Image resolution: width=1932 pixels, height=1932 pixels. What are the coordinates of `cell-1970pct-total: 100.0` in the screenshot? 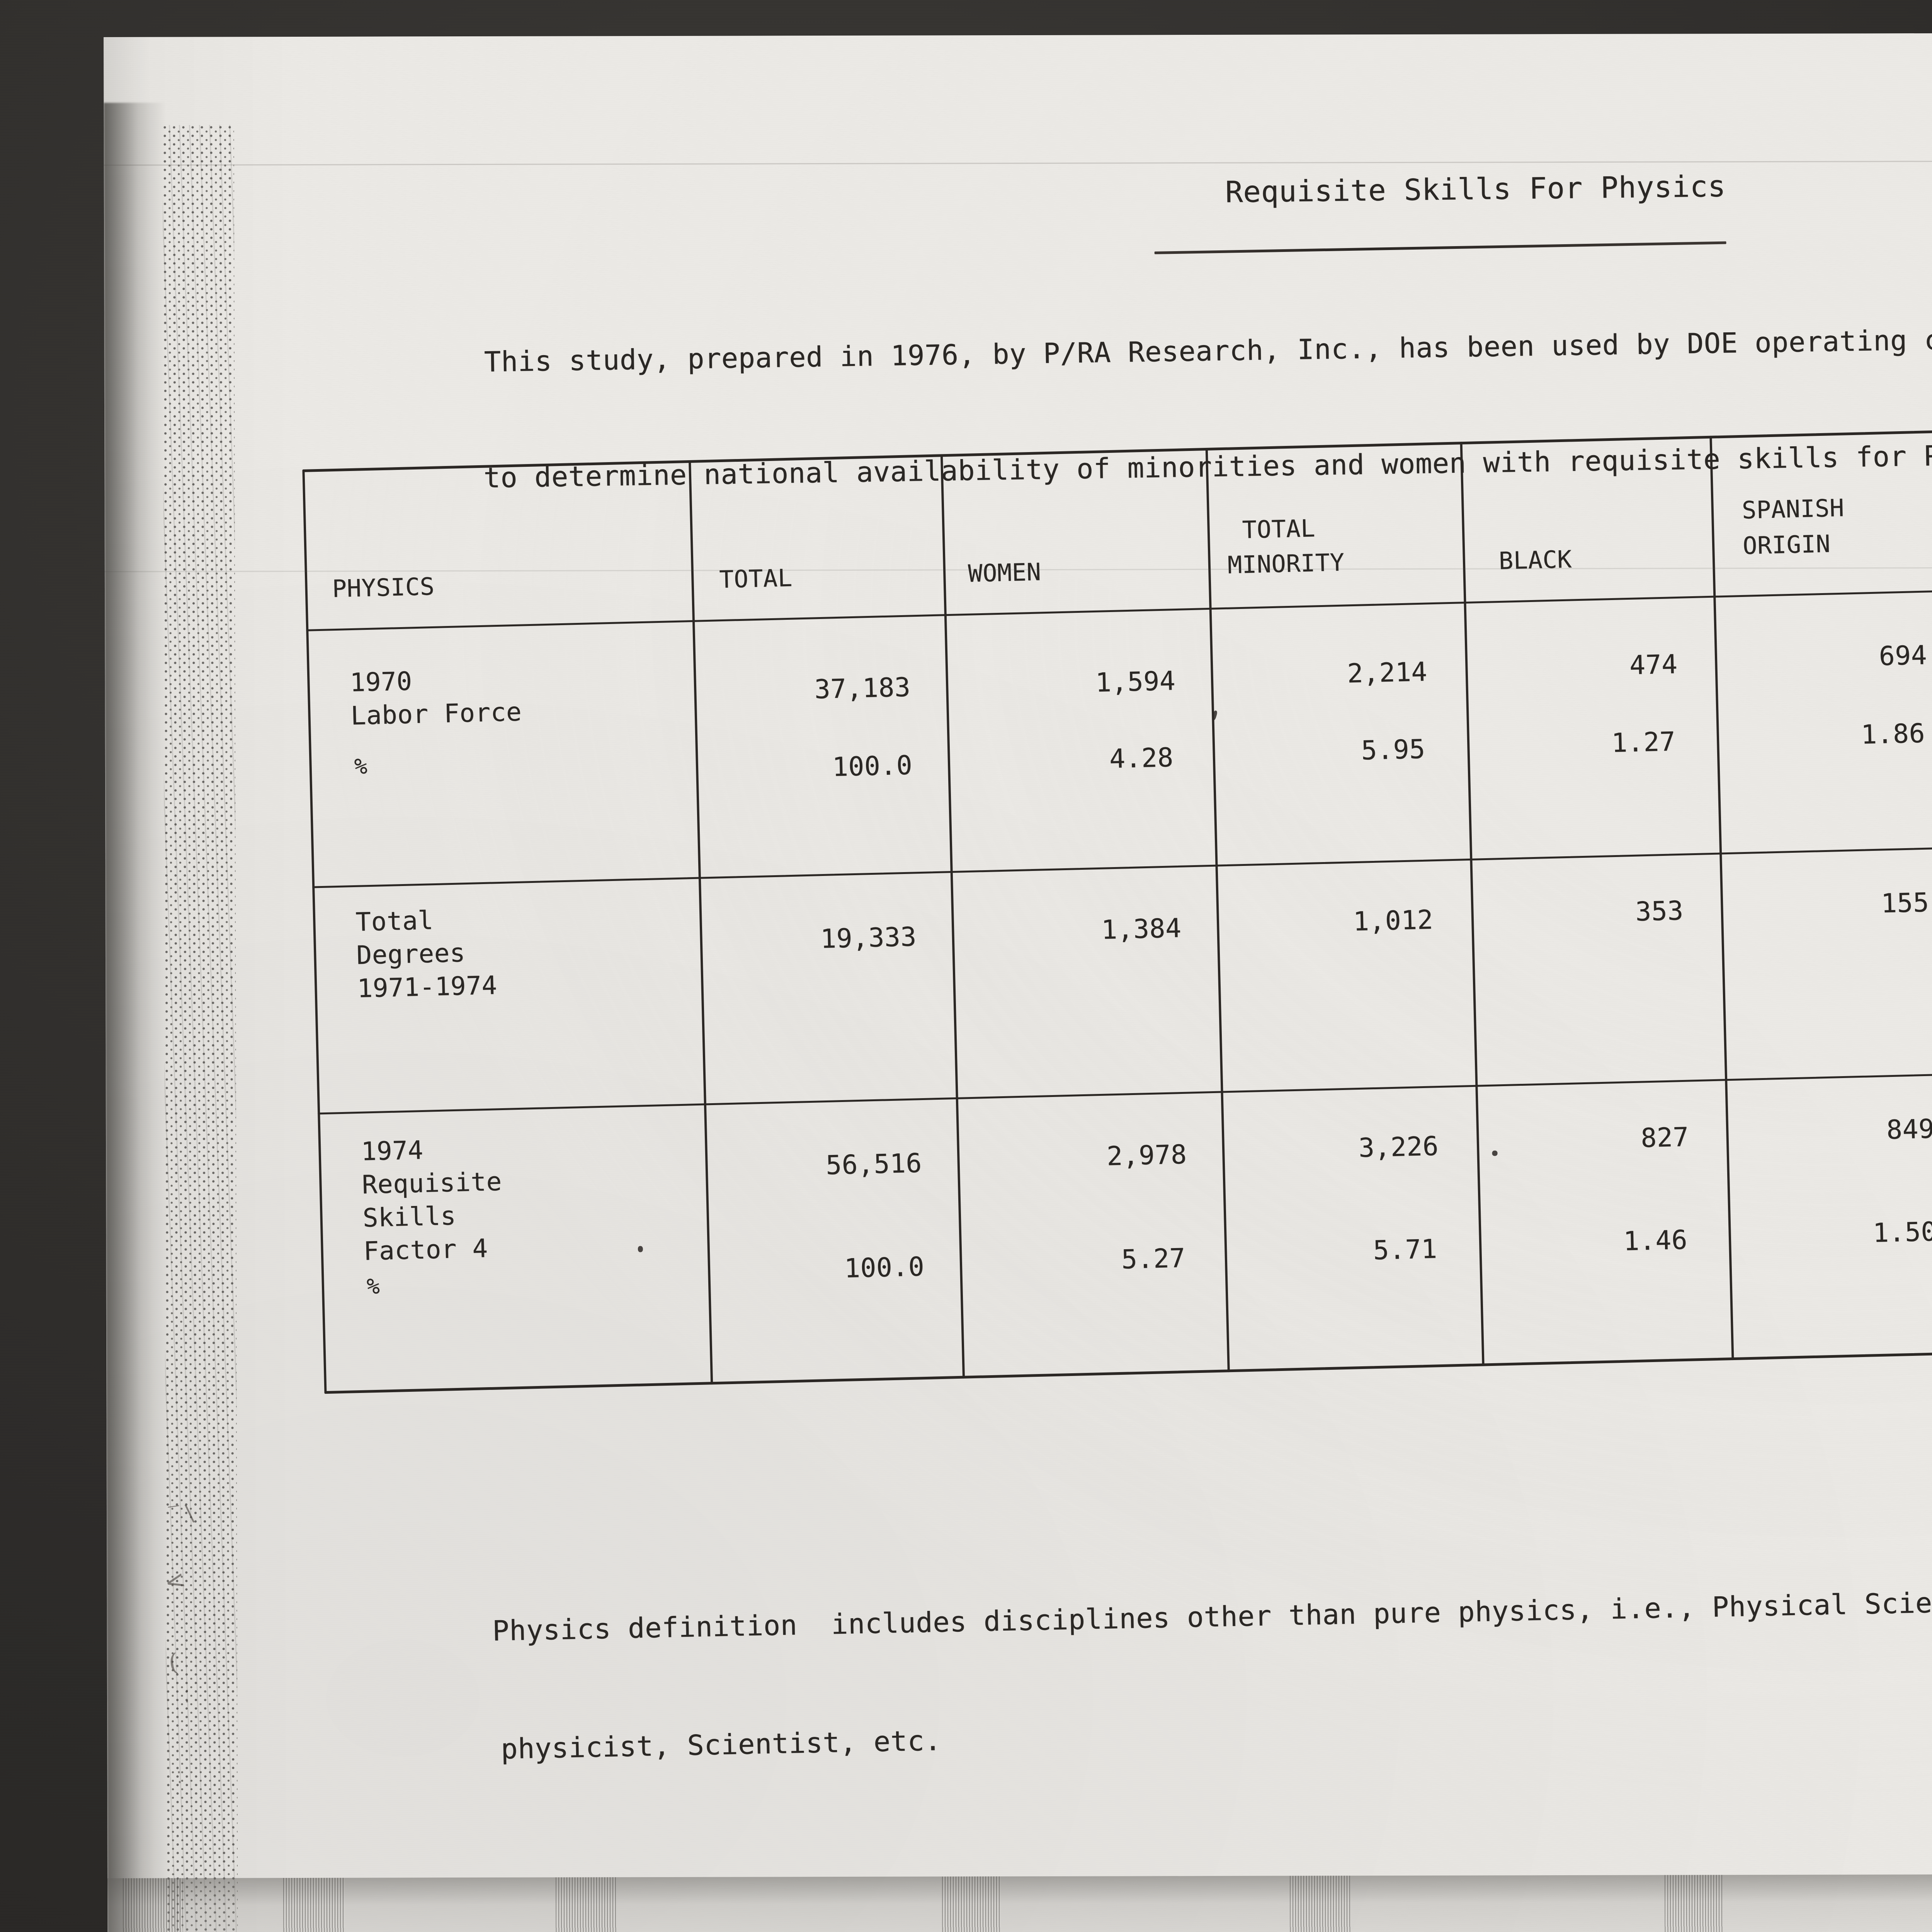 It's located at (872, 766).